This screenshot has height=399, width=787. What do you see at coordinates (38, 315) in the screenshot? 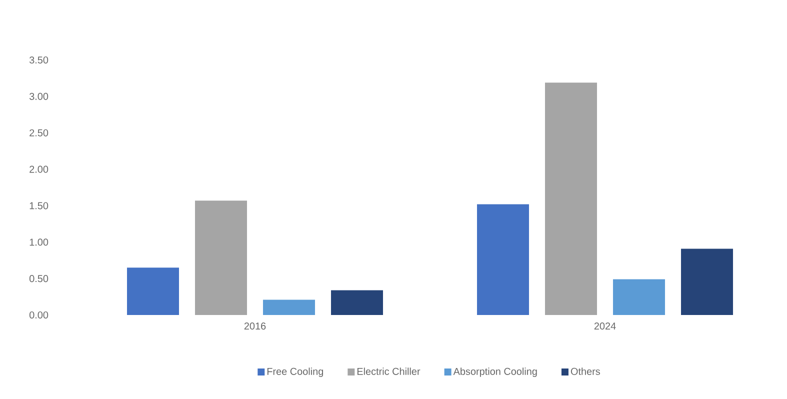
I see `y-tick-label: 0.00` at bounding box center [38, 315].